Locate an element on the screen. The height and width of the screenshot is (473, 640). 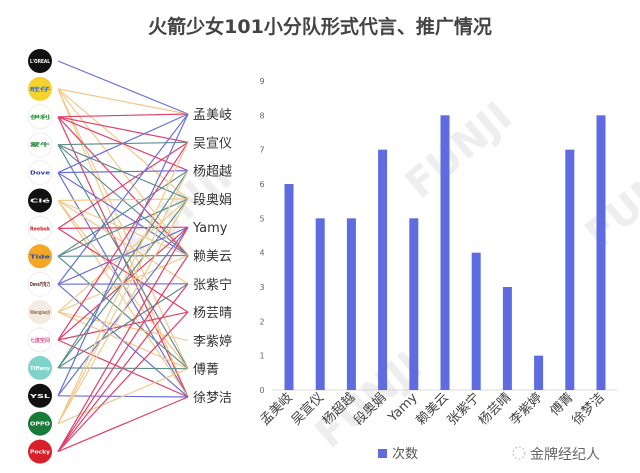
brand-logo: Dove巧克力 is located at coordinates (40, 284).